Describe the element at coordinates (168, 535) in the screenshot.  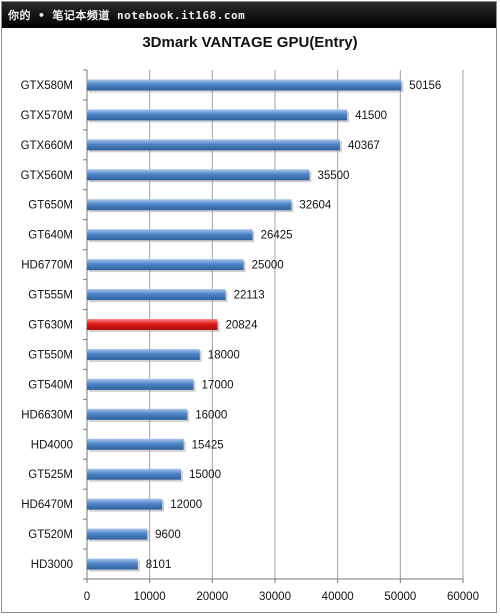
I see `value-label: 9600` at that location.